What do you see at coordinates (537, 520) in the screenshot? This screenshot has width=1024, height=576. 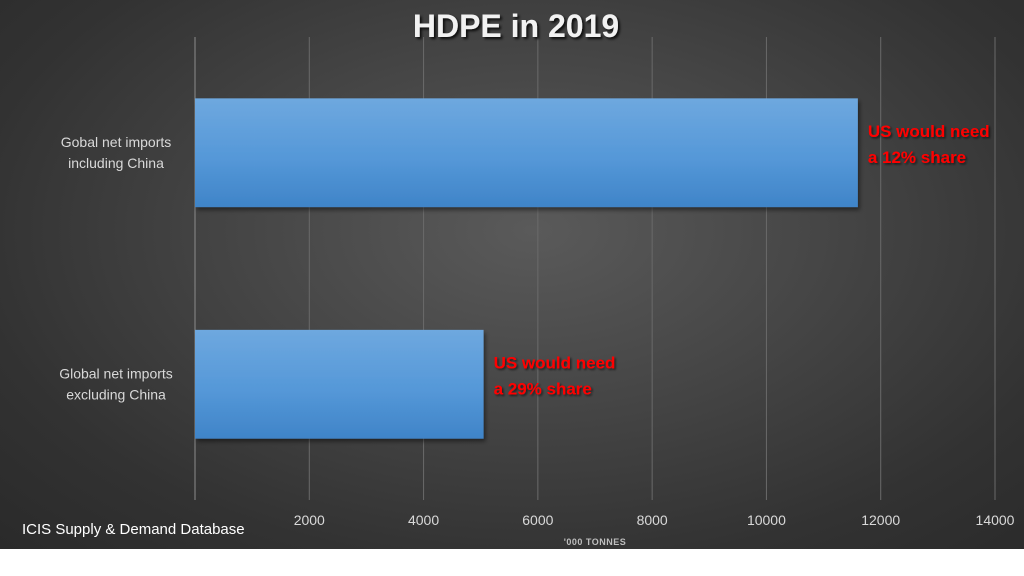 I see `x-tick-label: 6000` at bounding box center [537, 520].